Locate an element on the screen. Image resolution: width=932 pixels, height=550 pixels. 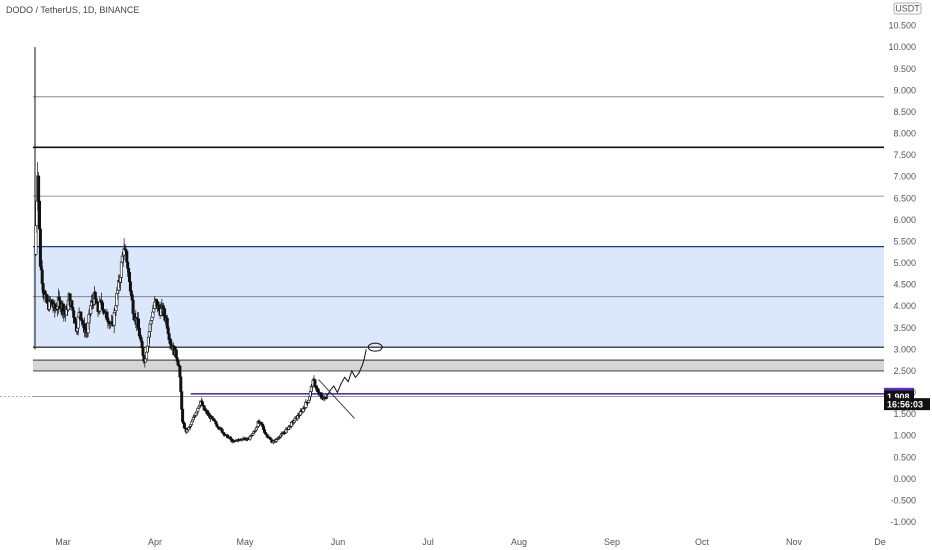
trendline is located at coordinates (336, 399).